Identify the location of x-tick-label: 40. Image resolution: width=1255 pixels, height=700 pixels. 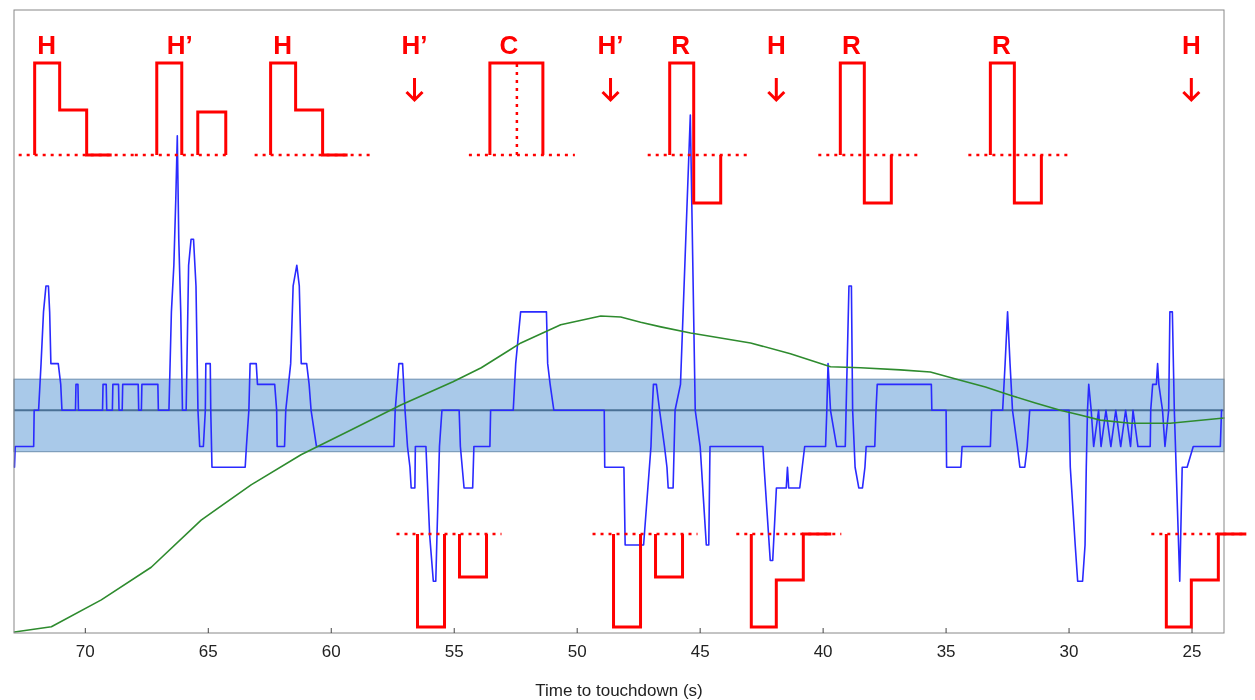
(823, 651).